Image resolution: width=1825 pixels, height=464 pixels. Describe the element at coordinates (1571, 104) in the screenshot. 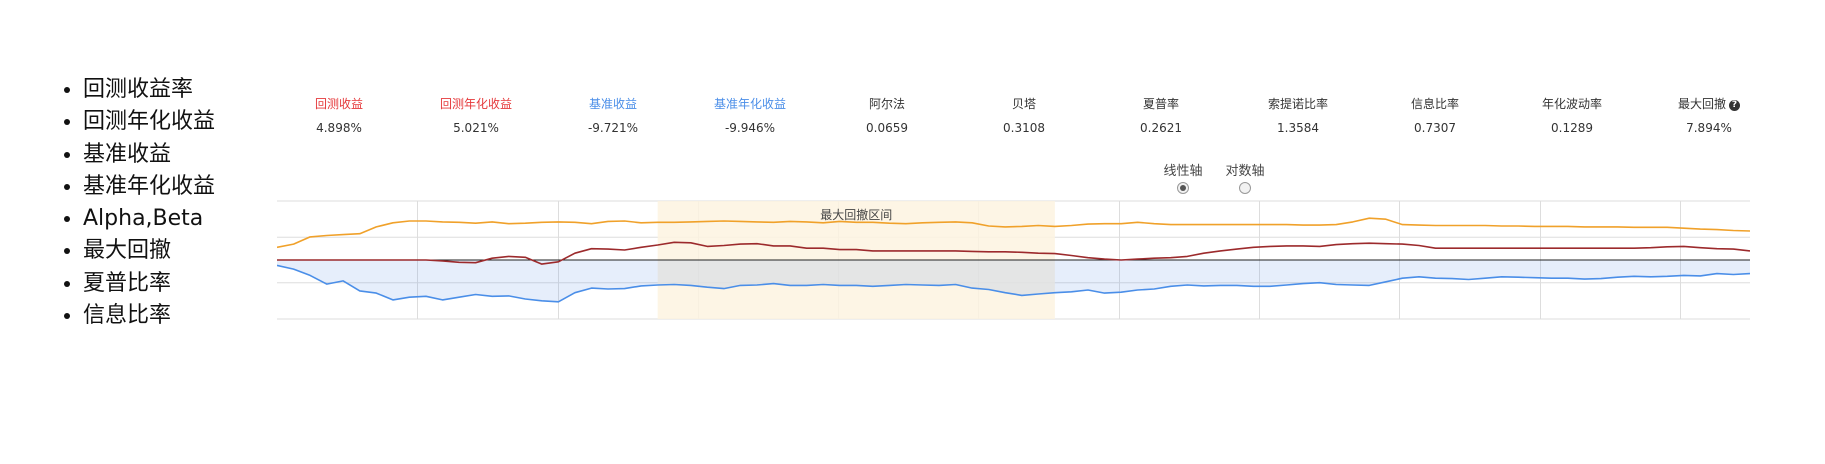

I see `stat-label: 年化波动率` at that location.